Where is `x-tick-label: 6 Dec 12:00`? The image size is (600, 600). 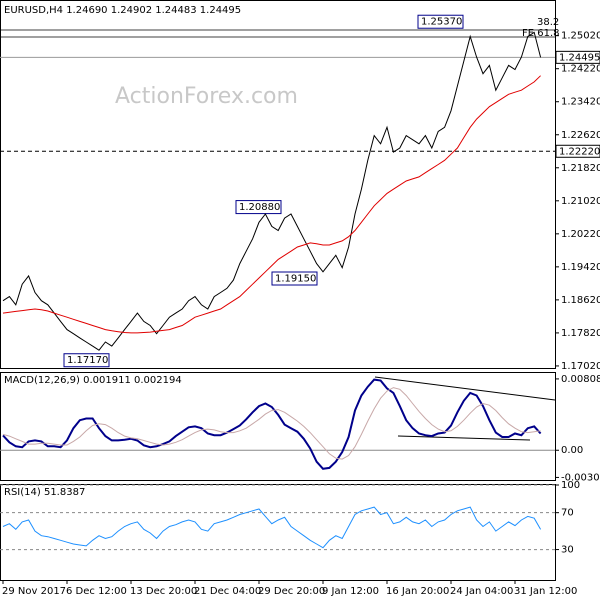 x-tick-label: 6 Dec 12:00 is located at coordinates (96, 591).